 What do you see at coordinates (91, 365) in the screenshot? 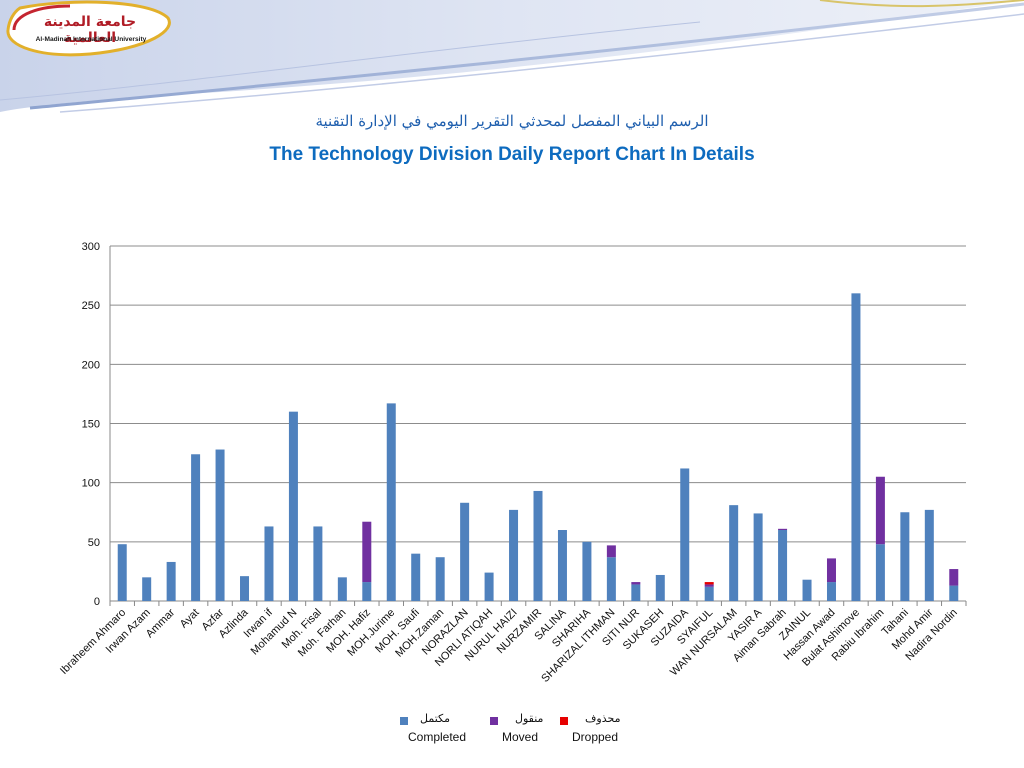
I see `y-tick-label: 200` at bounding box center [91, 365].